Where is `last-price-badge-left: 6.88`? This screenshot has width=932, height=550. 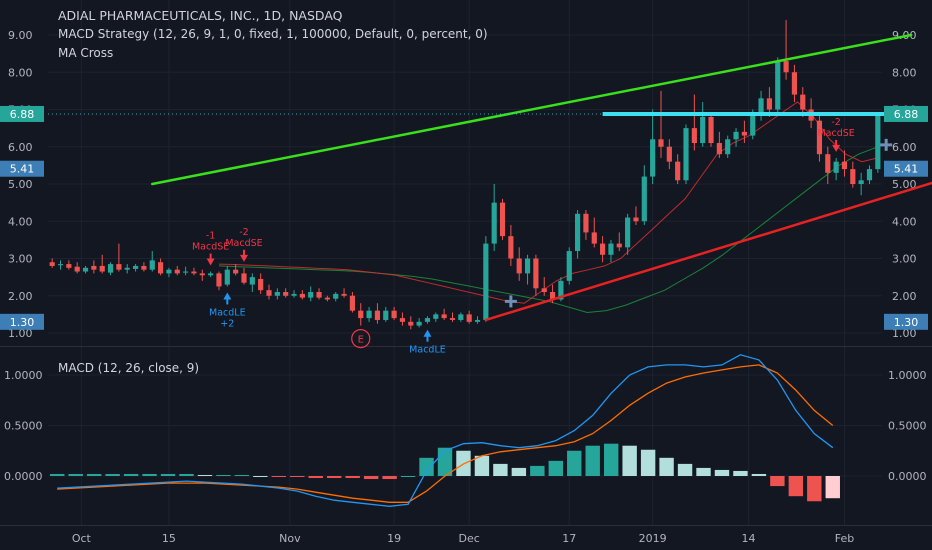
last-price-badge-left: 6.88 is located at coordinates (22, 114).